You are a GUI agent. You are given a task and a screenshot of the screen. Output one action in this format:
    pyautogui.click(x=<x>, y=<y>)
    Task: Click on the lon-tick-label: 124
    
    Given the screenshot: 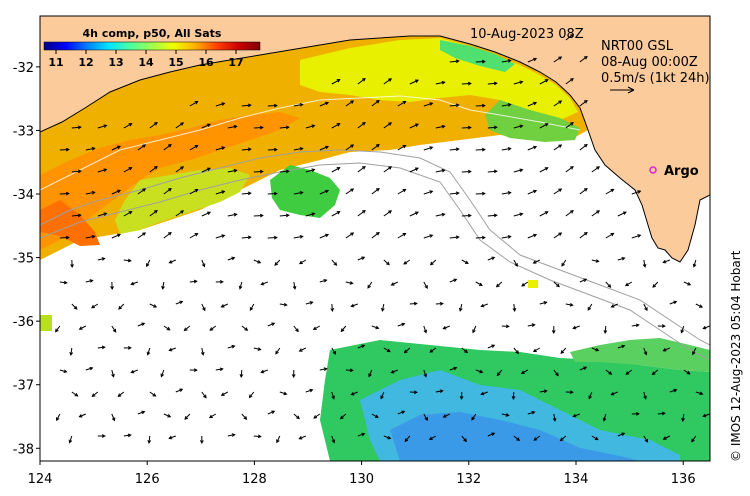 What is the action you would take?
    pyautogui.click(x=40, y=479)
    